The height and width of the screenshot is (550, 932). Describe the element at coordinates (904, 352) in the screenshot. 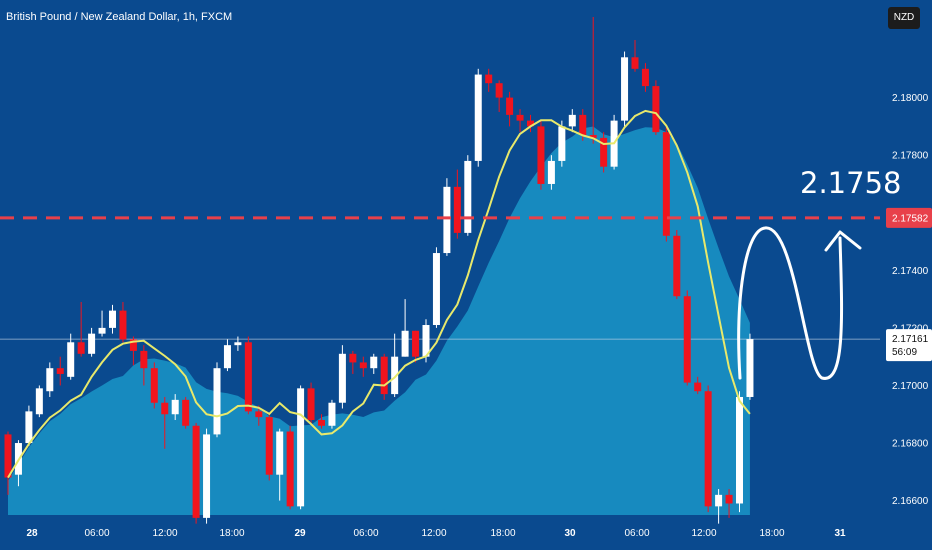

I see `countdown-text: 56:09` at that location.